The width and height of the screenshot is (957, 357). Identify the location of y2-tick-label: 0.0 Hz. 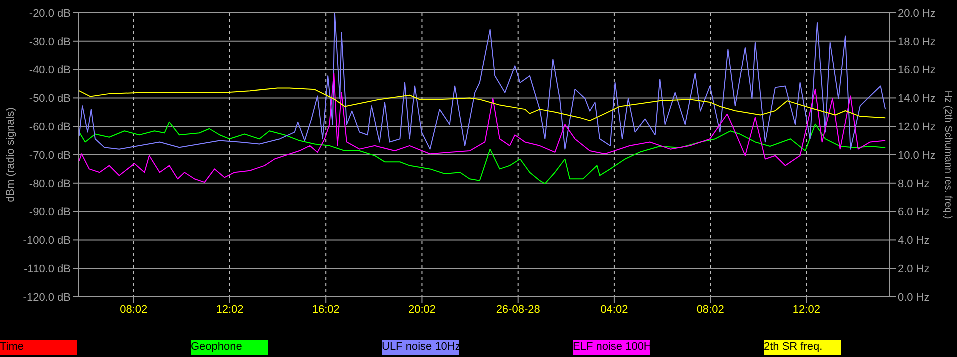
(914, 298).